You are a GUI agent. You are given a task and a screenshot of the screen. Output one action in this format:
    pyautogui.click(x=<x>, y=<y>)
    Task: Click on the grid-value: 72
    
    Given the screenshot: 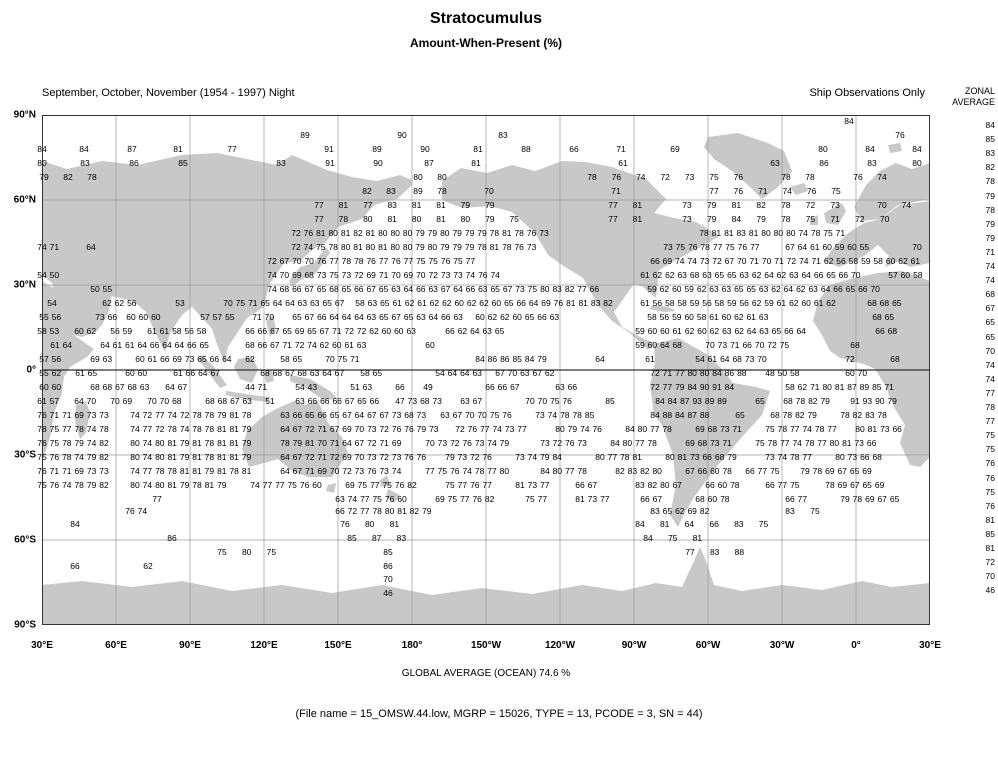 What is the action you would take?
    pyautogui.click(x=655, y=386)
    